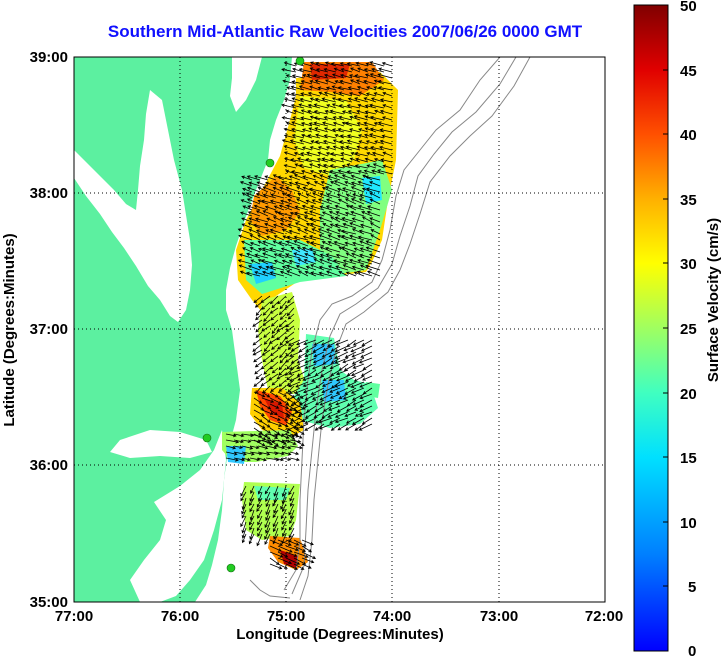  What do you see at coordinates (161, 444) in the screenshot?
I see `albemarle-sound` at bounding box center [161, 444].